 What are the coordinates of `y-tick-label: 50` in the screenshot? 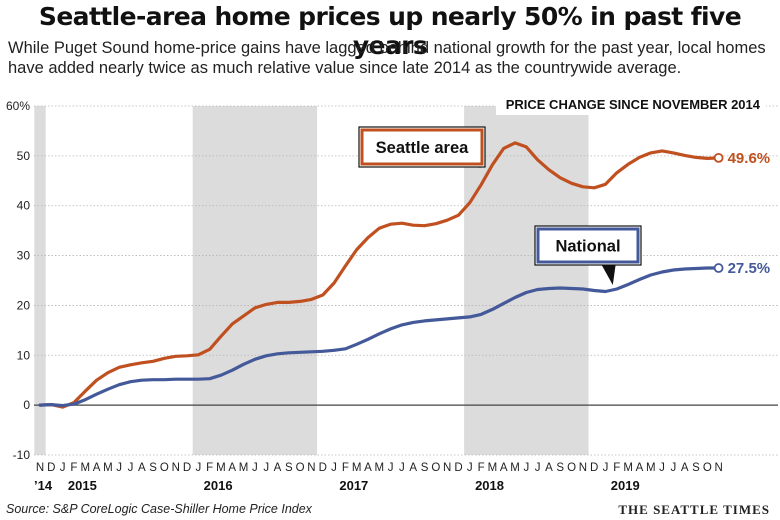 It's located at (24, 156).